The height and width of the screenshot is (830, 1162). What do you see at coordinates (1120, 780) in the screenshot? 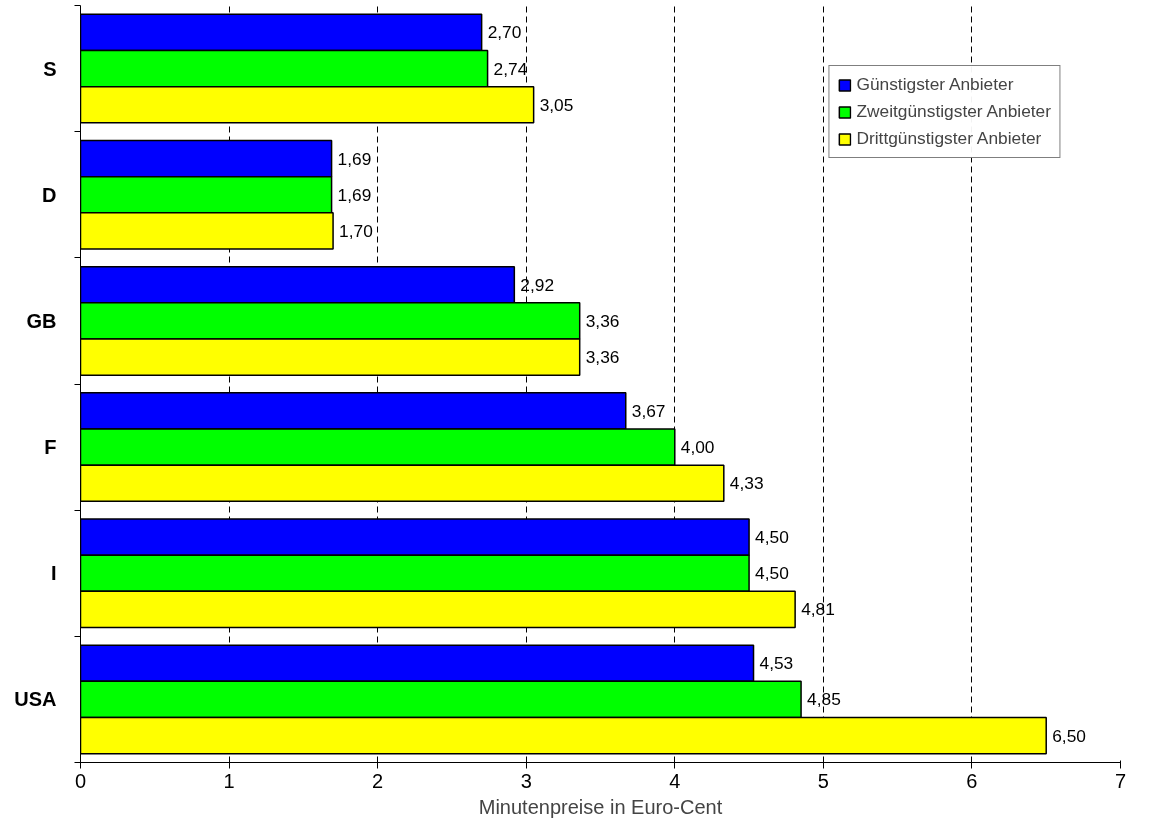
I see `x-tick-label: 7` at bounding box center [1120, 780].